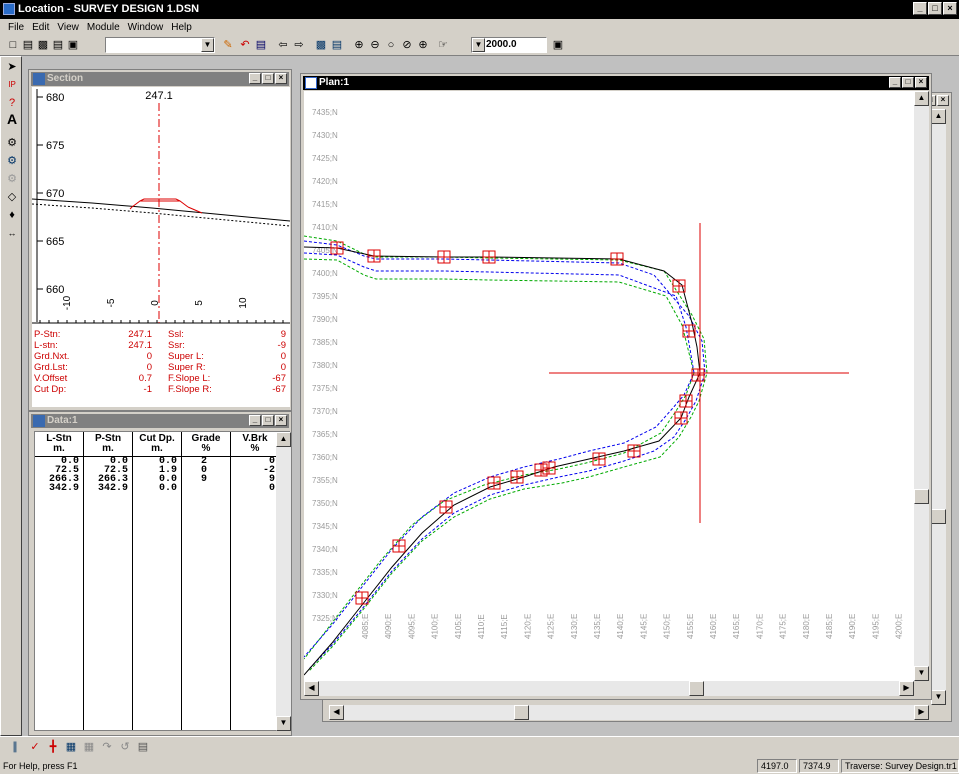  Describe the element at coordinates (71, 747) in the screenshot. I see `data-grid-icon: ▦` at that location.